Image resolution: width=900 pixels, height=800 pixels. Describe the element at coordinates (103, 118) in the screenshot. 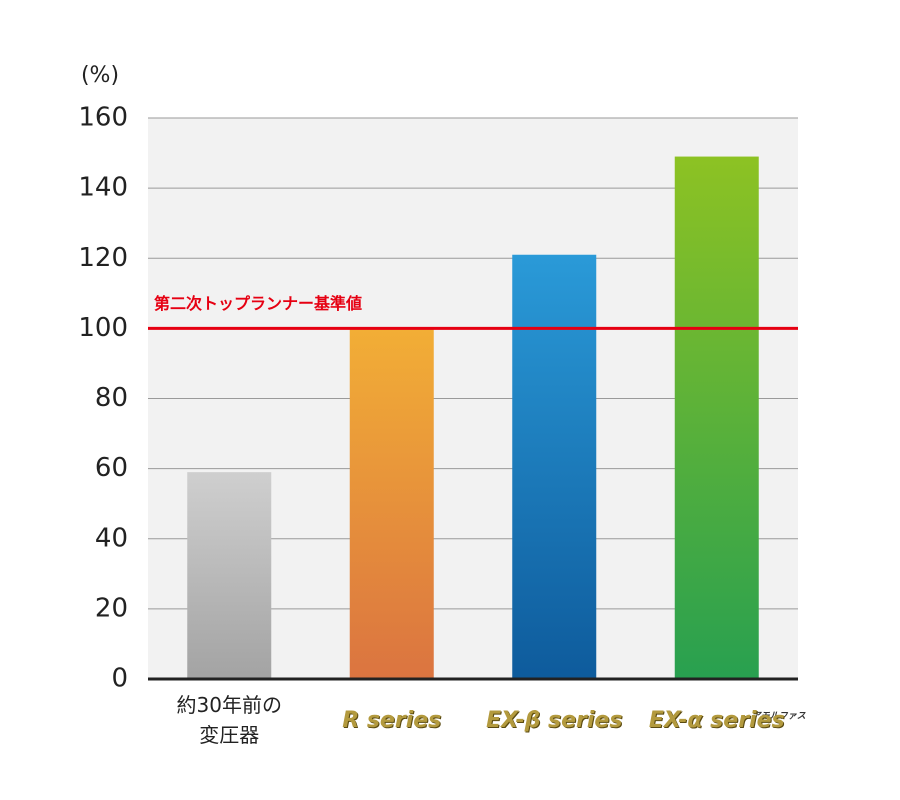

I see `y-tick-label: 160` at that location.